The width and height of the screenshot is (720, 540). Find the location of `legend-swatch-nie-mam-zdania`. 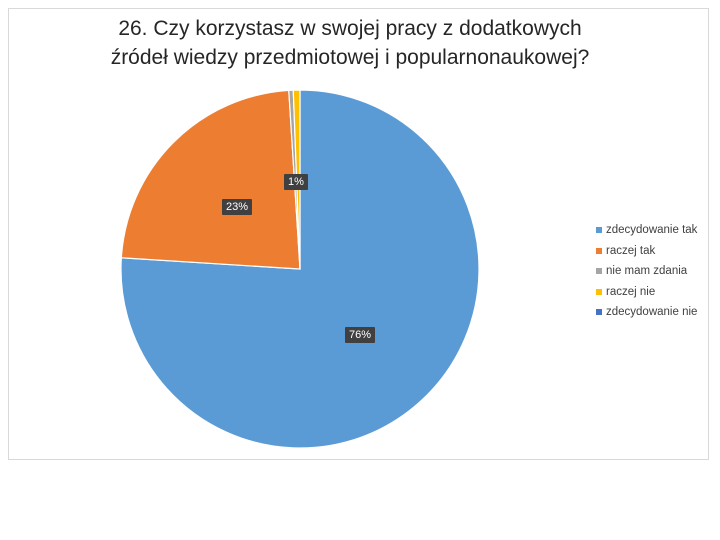

legend-swatch-nie-mam-zdania is located at coordinates (599, 271).